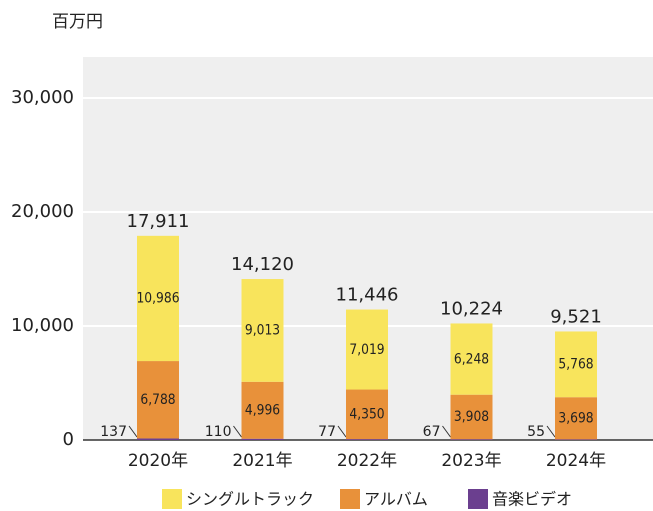 The width and height of the screenshot is (653, 511). I want to click on total-label: 14,120, so click(262, 264).